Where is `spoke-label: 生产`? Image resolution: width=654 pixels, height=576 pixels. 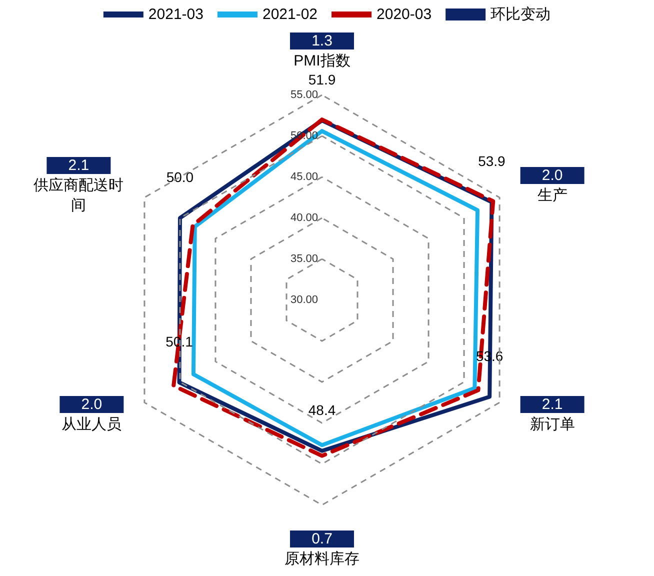 spoke-label: 生产 is located at coordinates (552, 195).